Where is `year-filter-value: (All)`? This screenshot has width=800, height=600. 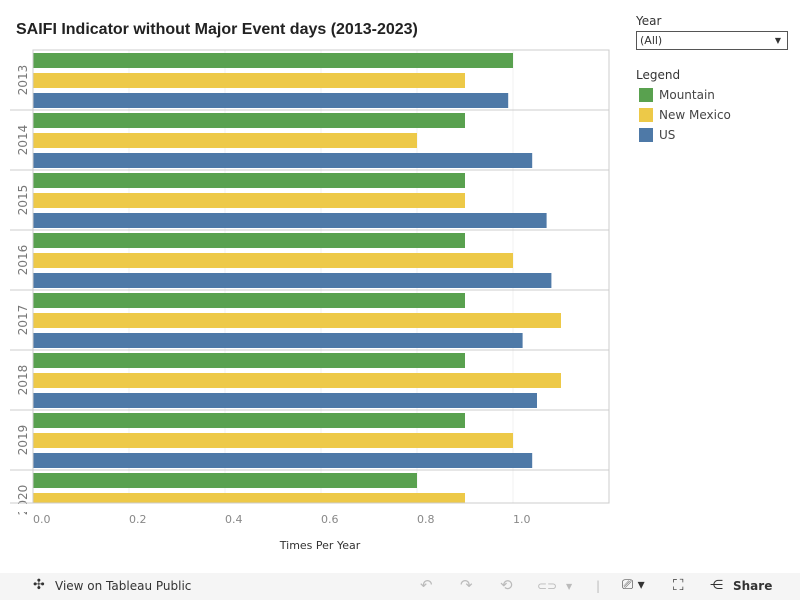
year-filter-value: (All) is located at coordinates (651, 40).